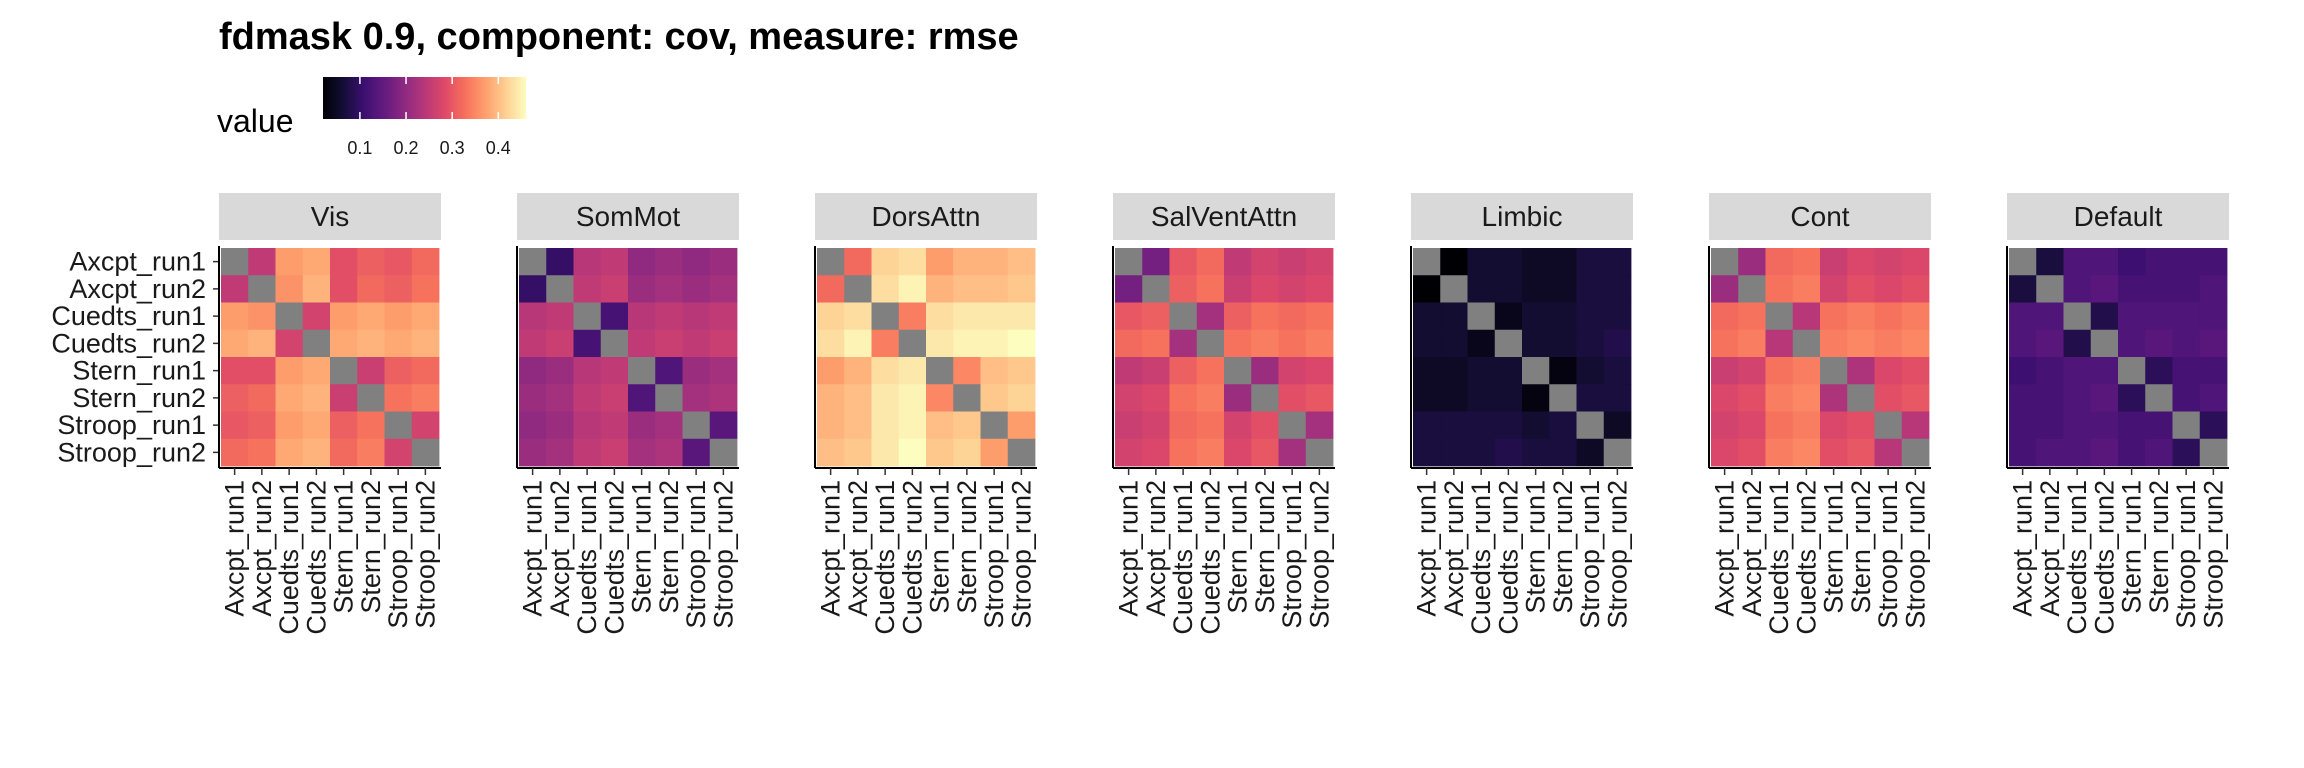 This screenshot has width=2304, height=768. What do you see at coordinates (128, 316) in the screenshot?
I see `y-tick-label: Cuedts_run1` at bounding box center [128, 316].